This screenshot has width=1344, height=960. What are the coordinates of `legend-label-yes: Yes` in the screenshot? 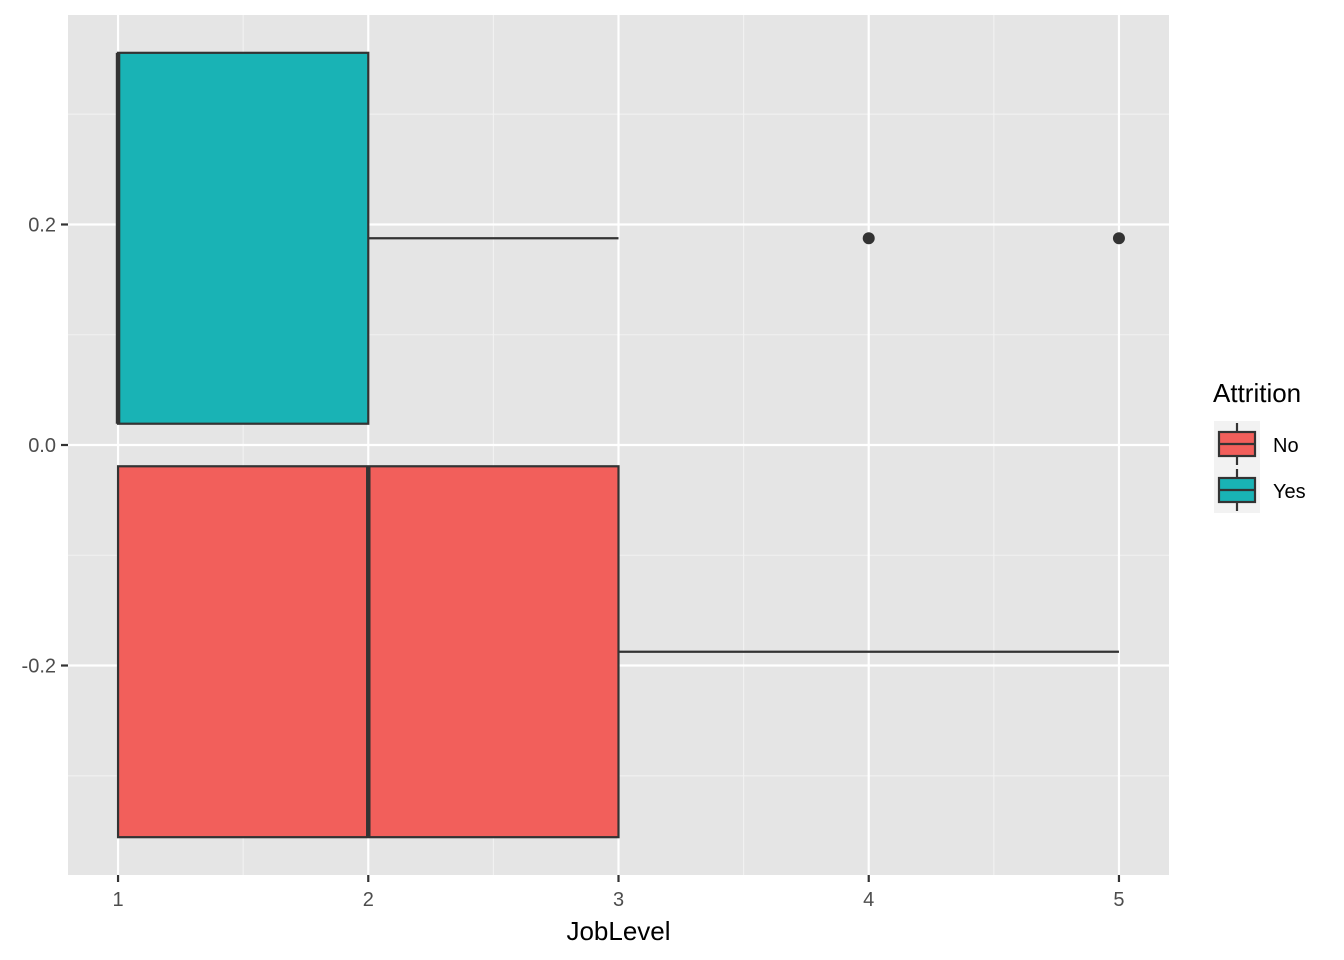 It's located at (1289, 492).